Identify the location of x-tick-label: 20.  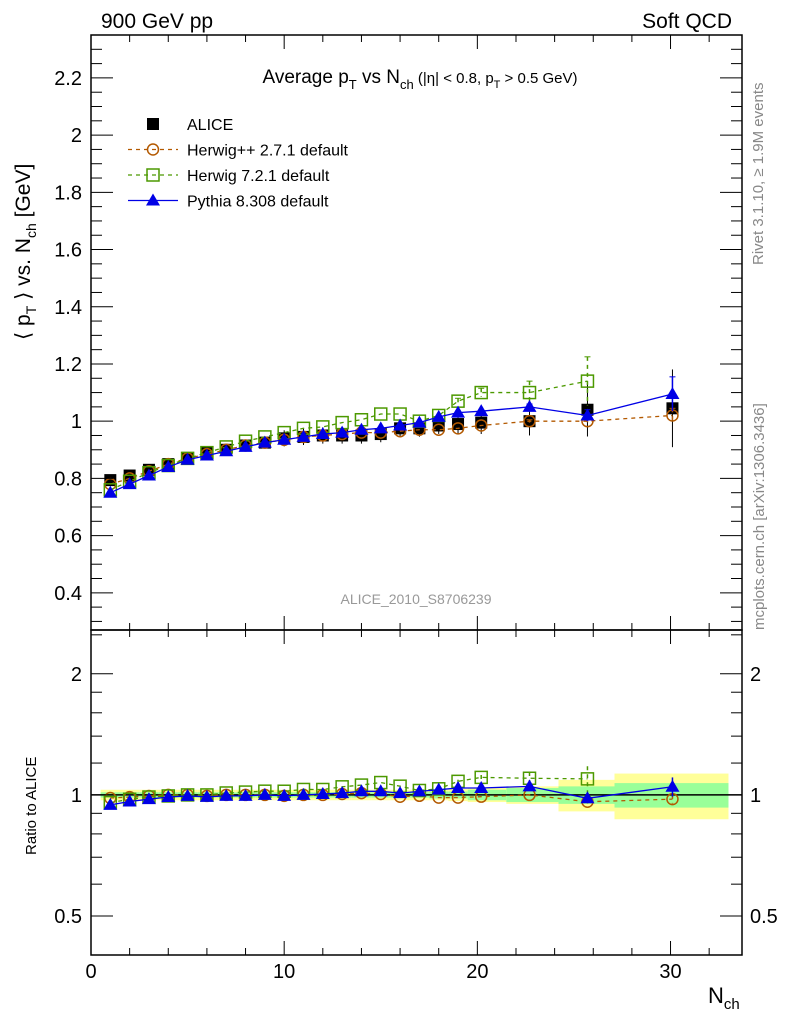
(477, 972).